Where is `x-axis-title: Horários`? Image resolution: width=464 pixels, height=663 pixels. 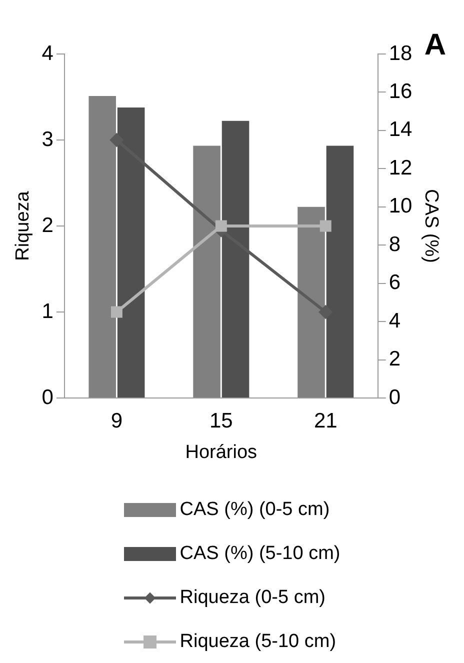
x-axis-title: Horários is located at coordinates (221, 452).